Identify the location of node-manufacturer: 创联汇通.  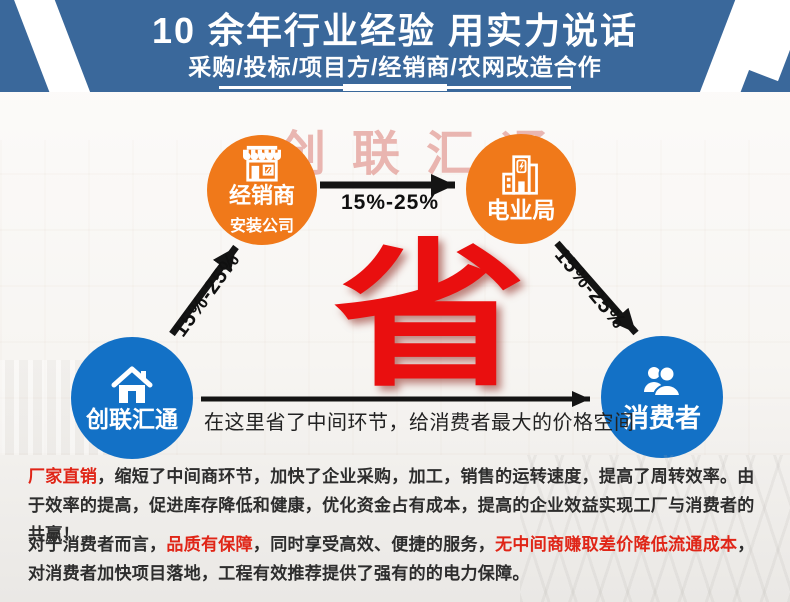
(132, 398).